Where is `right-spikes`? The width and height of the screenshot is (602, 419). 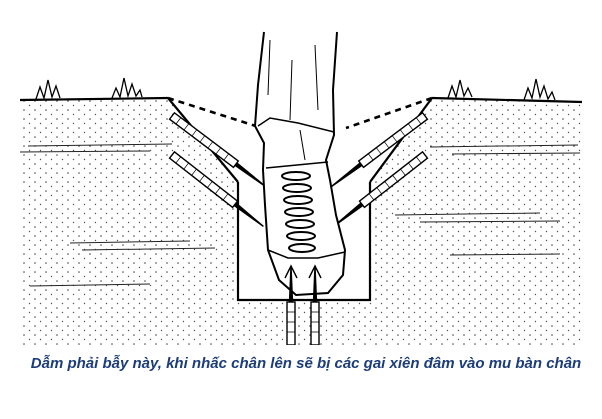
right-spikes is located at coordinates (379, 169).